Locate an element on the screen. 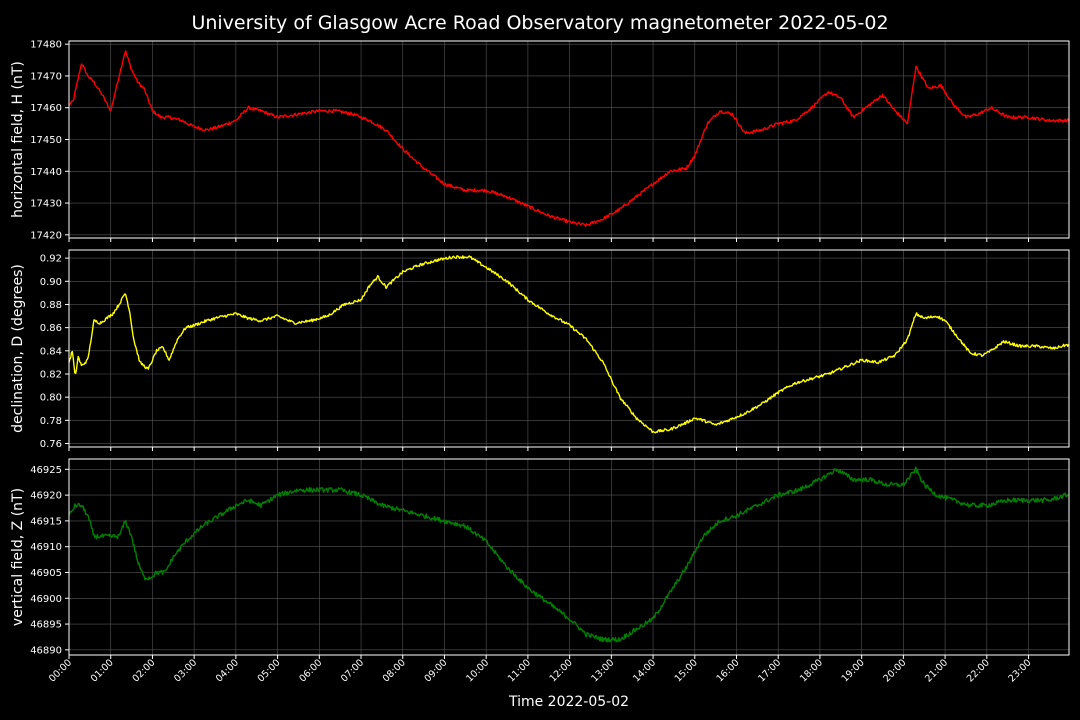 This screenshot has height=720, width=1080. y-axis-label: declination, D (degrees) is located at coordinates (18, 348).